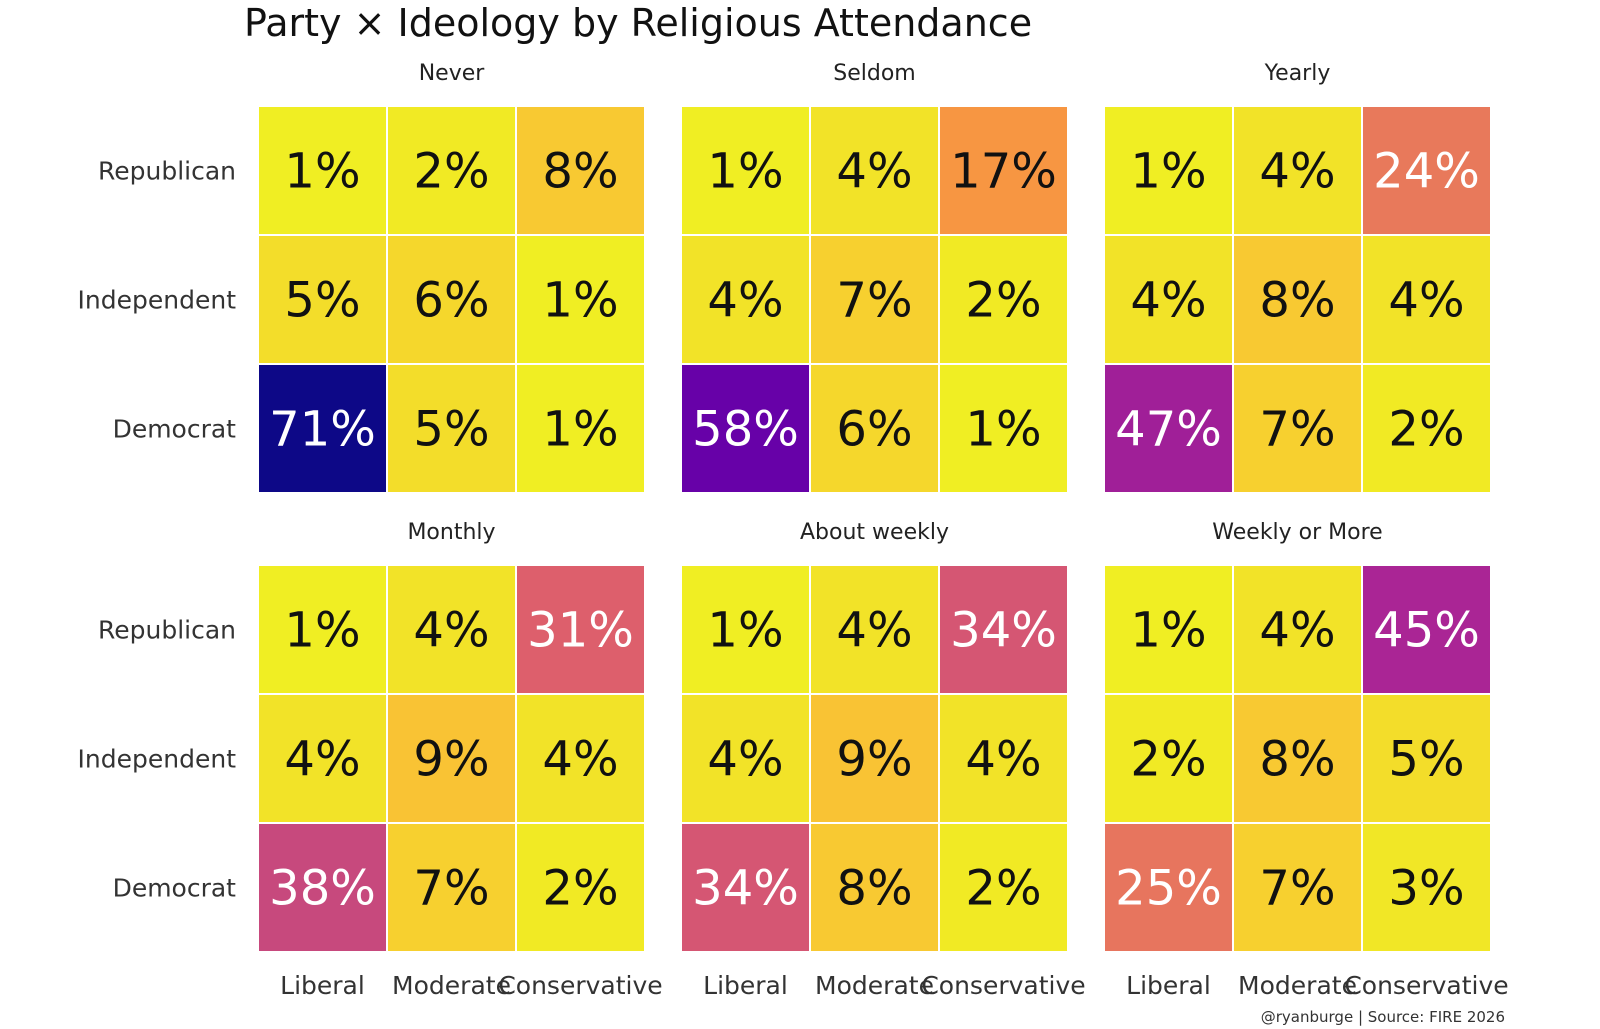 Image resolution: width=1600 pixels, height=1029 pixels. I want to click on column-label: Conservative, so click(1003, 985).